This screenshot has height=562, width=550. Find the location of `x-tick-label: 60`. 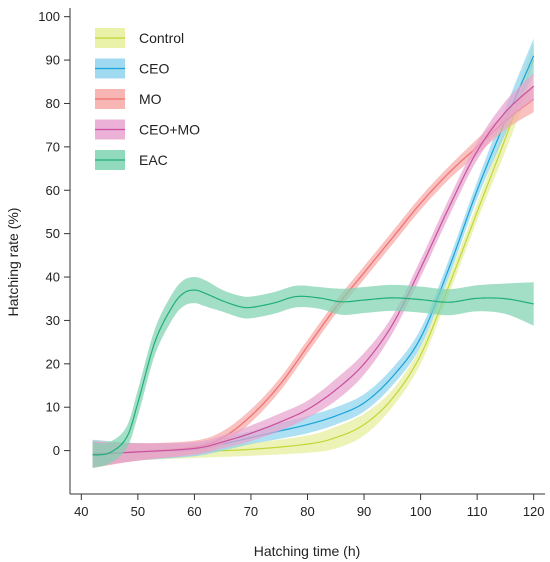

x-tick-label: 60 is located at coordinates (194, 511).